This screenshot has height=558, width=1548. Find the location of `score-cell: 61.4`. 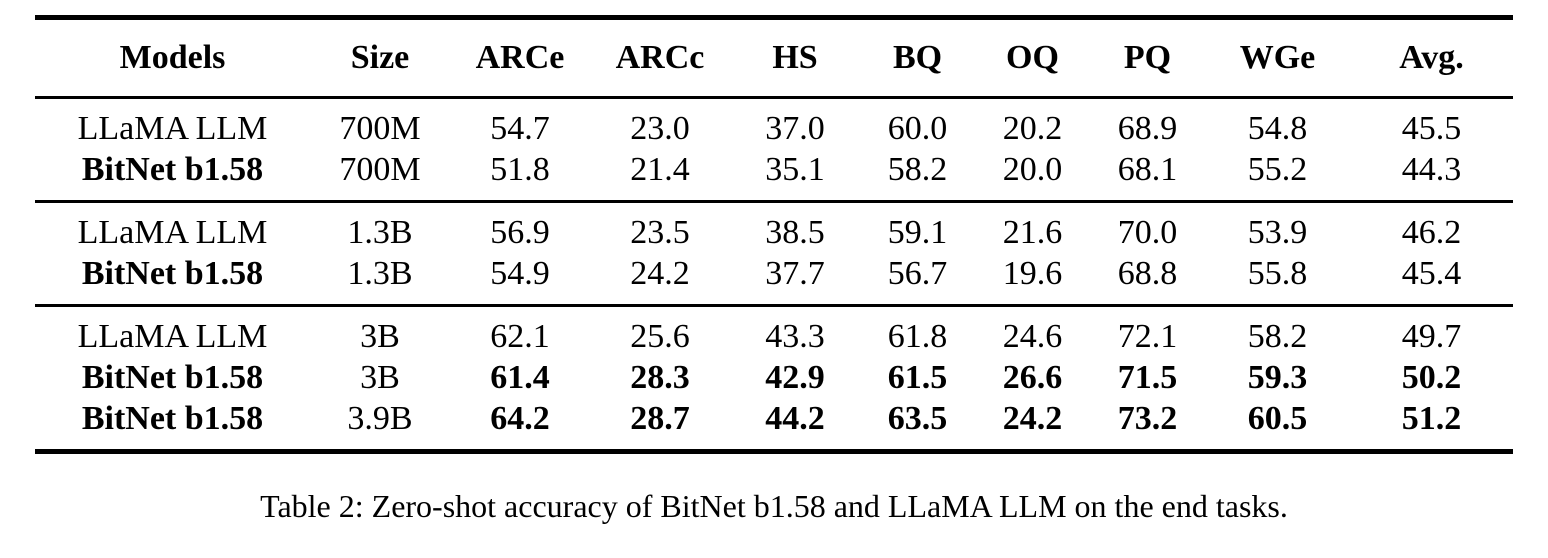

score-cell: 61.4 is located at coordinates (520, 377).